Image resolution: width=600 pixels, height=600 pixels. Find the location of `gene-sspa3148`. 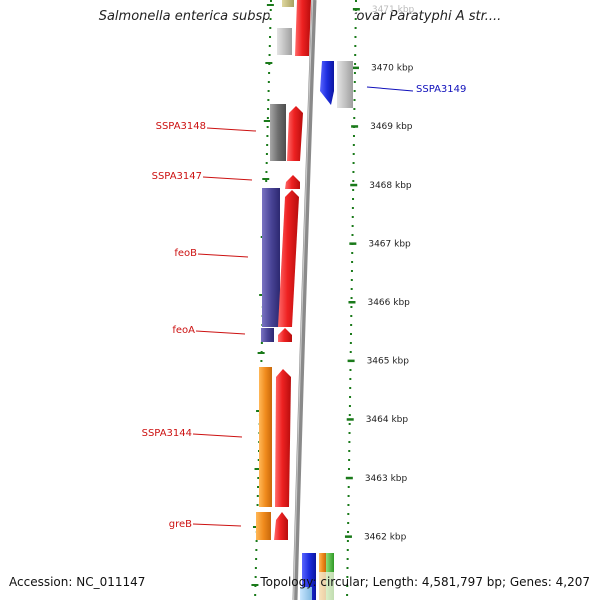

gene-sspa3148 is located at coordinates (295, 133).